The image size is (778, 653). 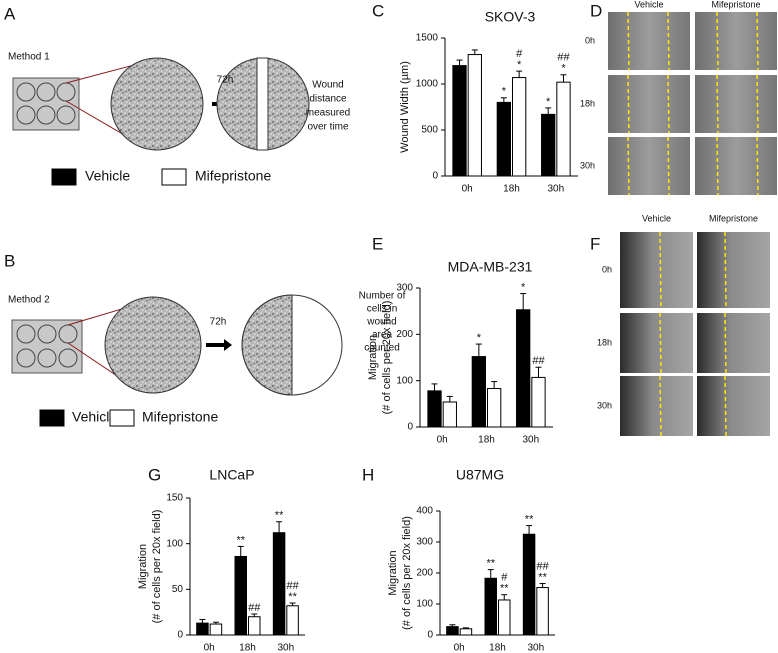 I want to click on panel-label: H, so click(x=368, y=474).